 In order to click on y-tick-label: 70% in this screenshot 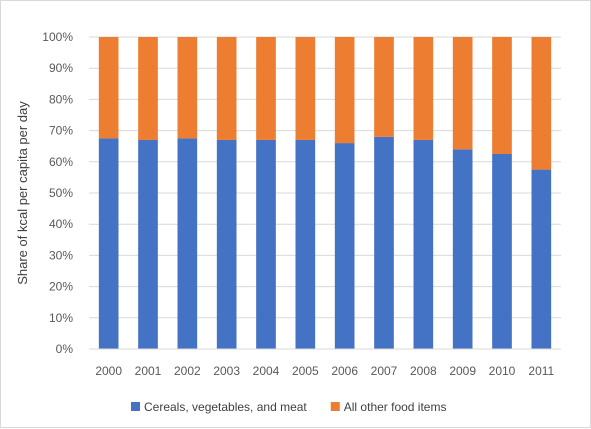, I will do `click(61, 131)`.